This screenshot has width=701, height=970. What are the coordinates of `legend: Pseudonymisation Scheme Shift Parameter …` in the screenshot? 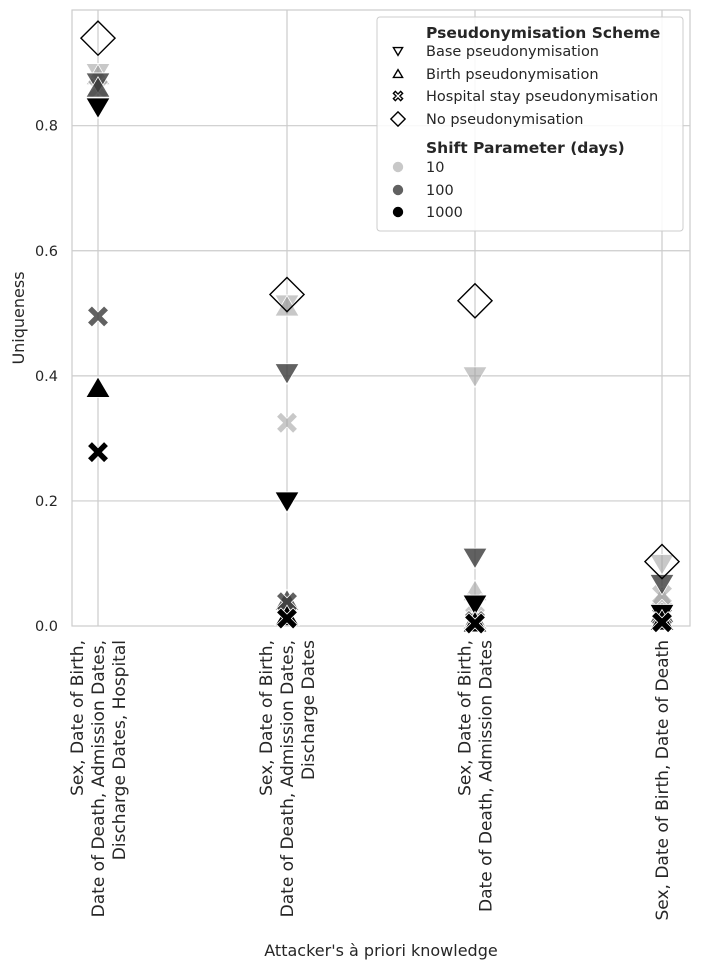 It's located at (530, 124).